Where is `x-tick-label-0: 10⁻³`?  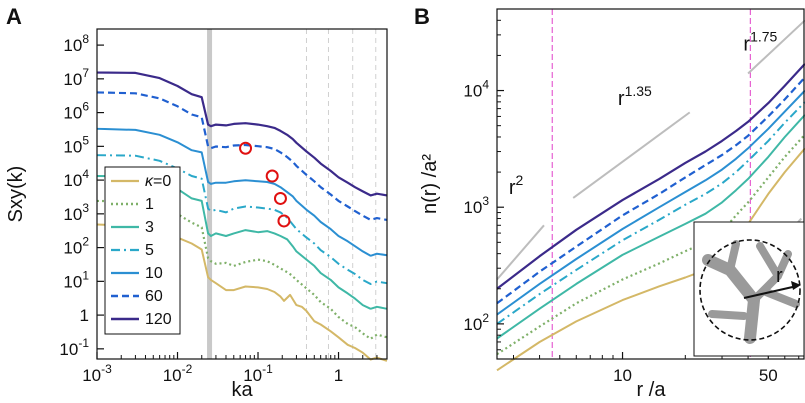 x-tick-label-0: 10⁻³ is located at coordinates (97, 373).